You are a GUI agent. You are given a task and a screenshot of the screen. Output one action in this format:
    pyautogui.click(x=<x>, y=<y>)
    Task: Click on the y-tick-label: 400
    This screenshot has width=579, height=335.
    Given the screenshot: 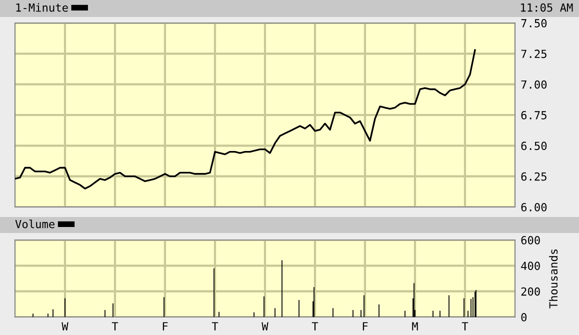 What is the action you would take?
    pyautogui.click(x=530, y=266)
    